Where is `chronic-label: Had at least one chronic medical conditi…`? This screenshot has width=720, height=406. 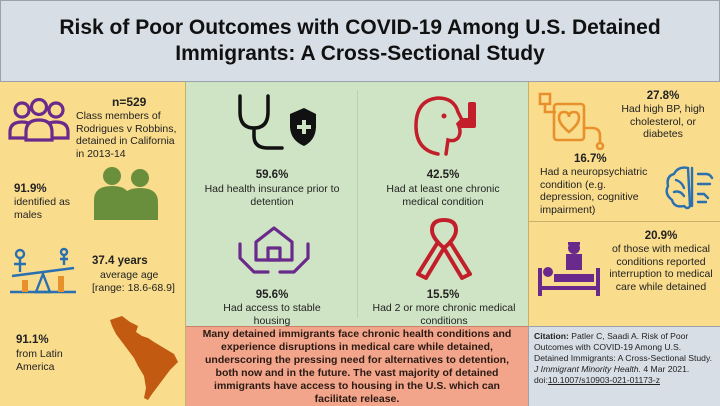 chronic-label: Had at least one chronic medical conditi… is located at coordinates (443, 195).